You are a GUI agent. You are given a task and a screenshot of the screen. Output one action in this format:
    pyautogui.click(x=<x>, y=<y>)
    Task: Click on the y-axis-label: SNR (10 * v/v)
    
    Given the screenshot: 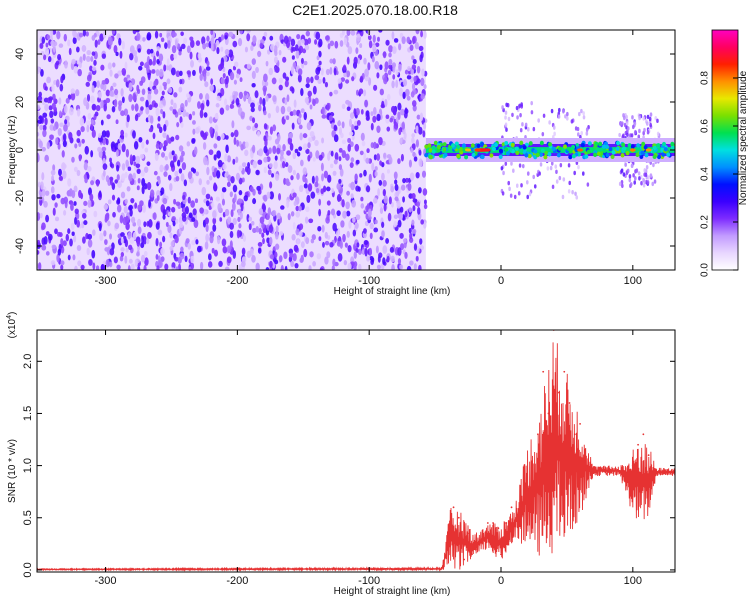 What is the action you would take?
    pyautogui.click(x=12, y=471)
    